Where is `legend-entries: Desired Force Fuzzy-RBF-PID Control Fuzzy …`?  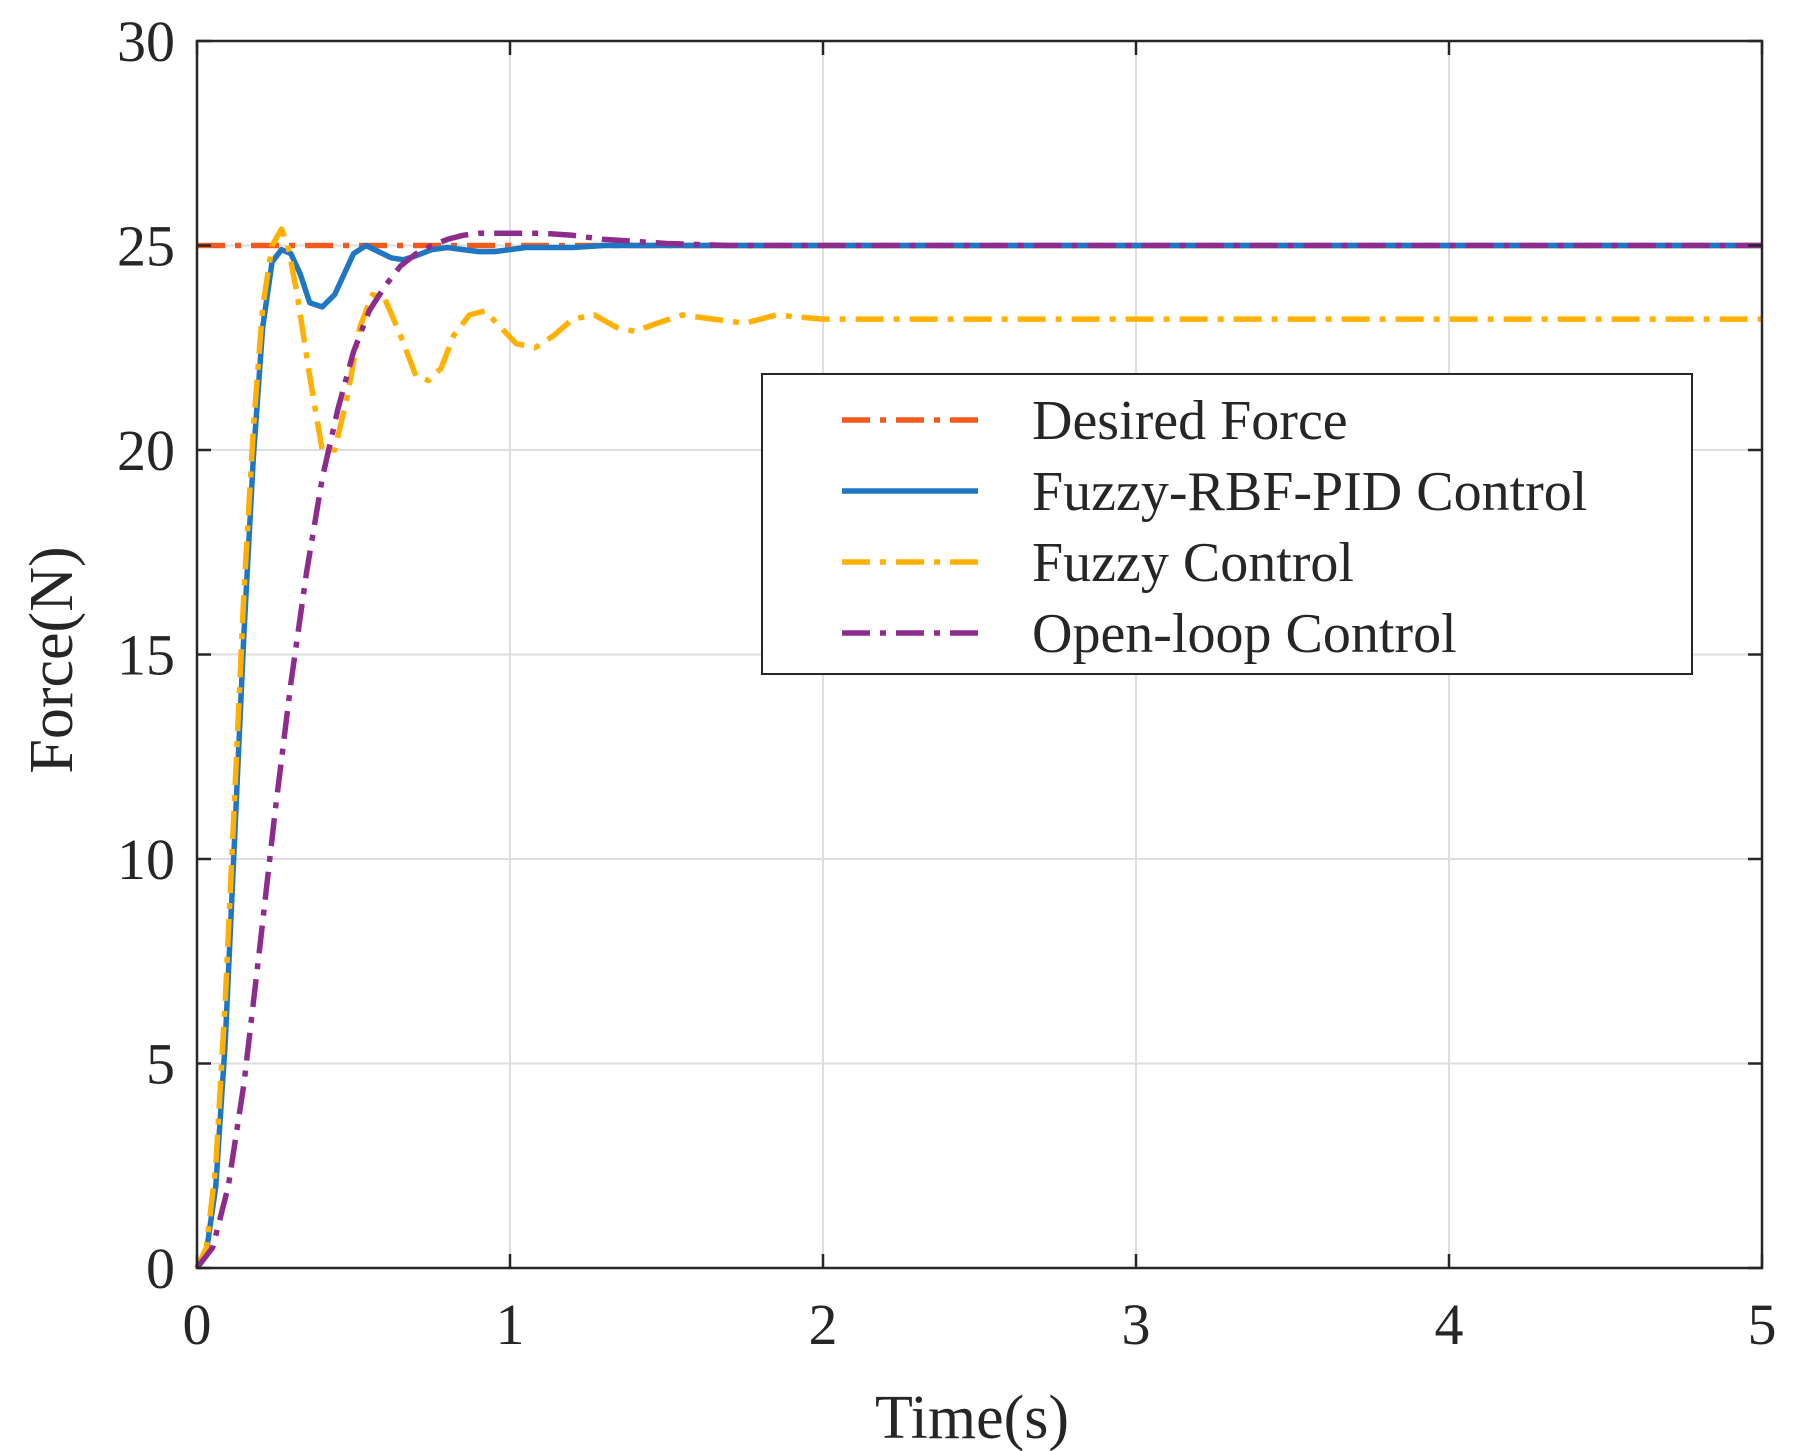 legend-entries: Desired Force Fuzzy-RBF-PID Control Fuzzy … is located at coordinates (1214, 527).